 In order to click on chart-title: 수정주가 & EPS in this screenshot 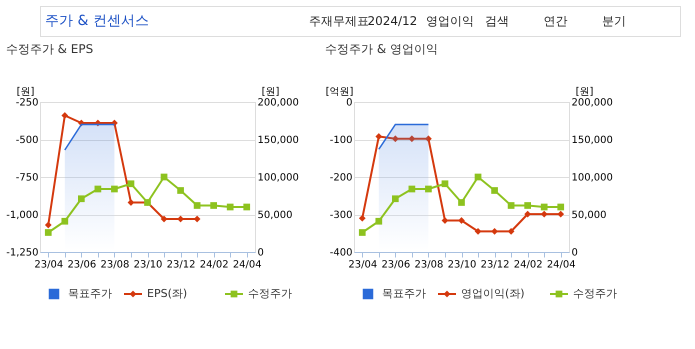, I will do `click(50, 49)`.